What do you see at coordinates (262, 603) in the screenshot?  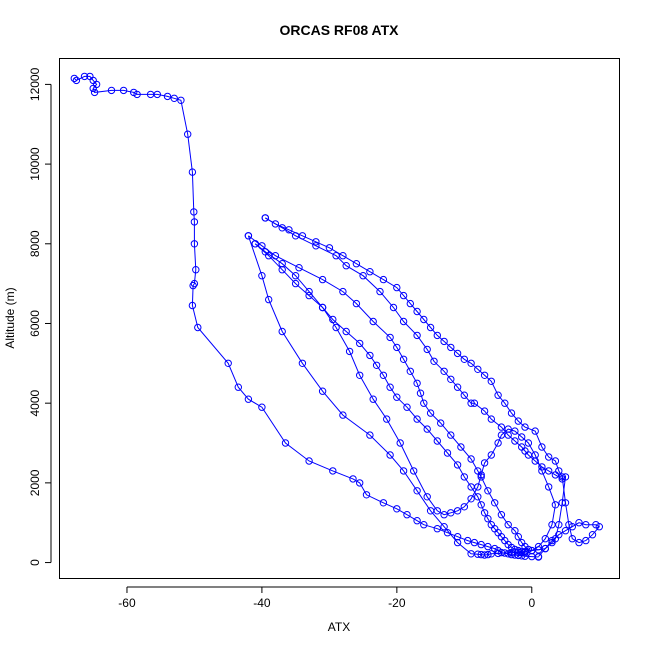 I see `x-tick-label: -40` at bounding box center [262, 603].